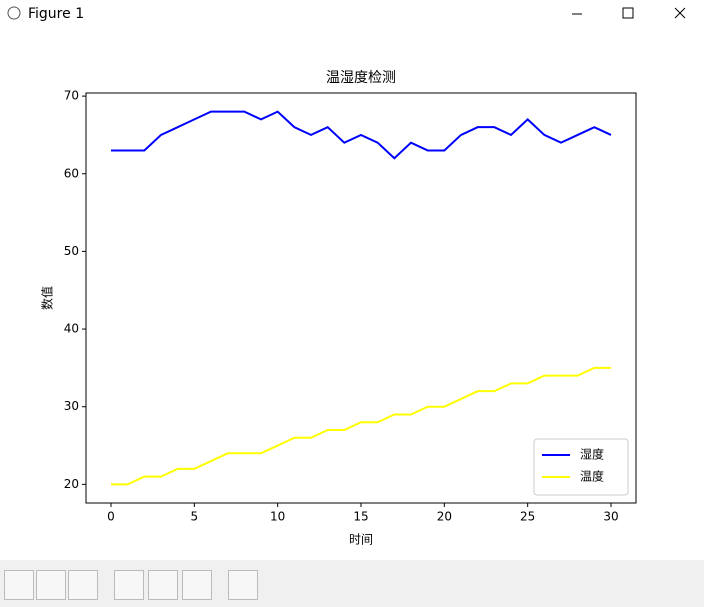  I want to click on x-tick-label: 20, so click(444, 517).